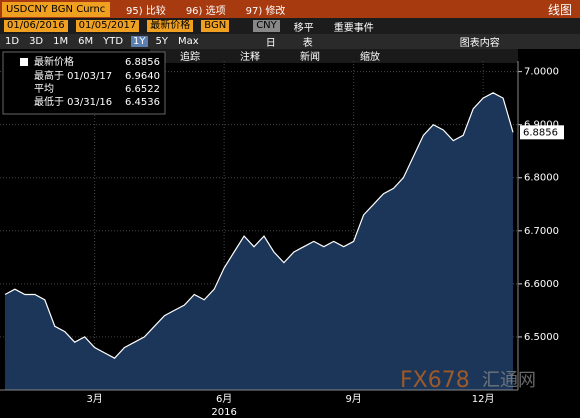  Describe the element at coordinates (353, 399) in the screenshot. I see `x-tick-label: 9月` at that location.